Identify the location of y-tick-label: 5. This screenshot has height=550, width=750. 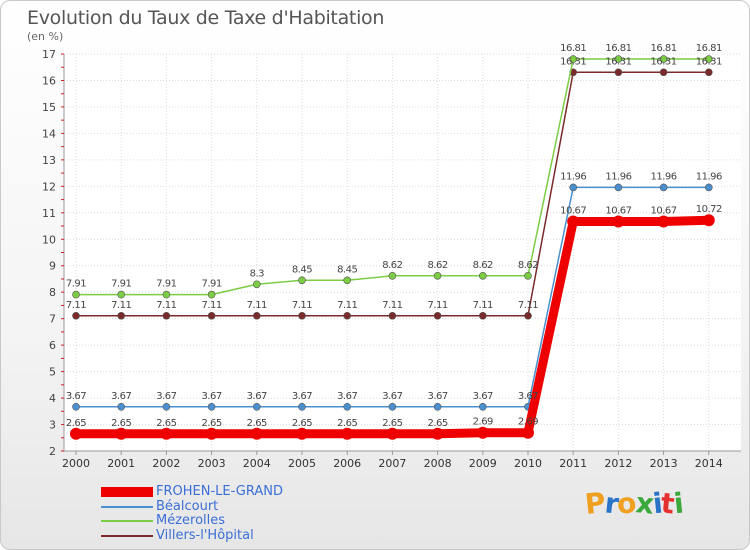
(52, 372).